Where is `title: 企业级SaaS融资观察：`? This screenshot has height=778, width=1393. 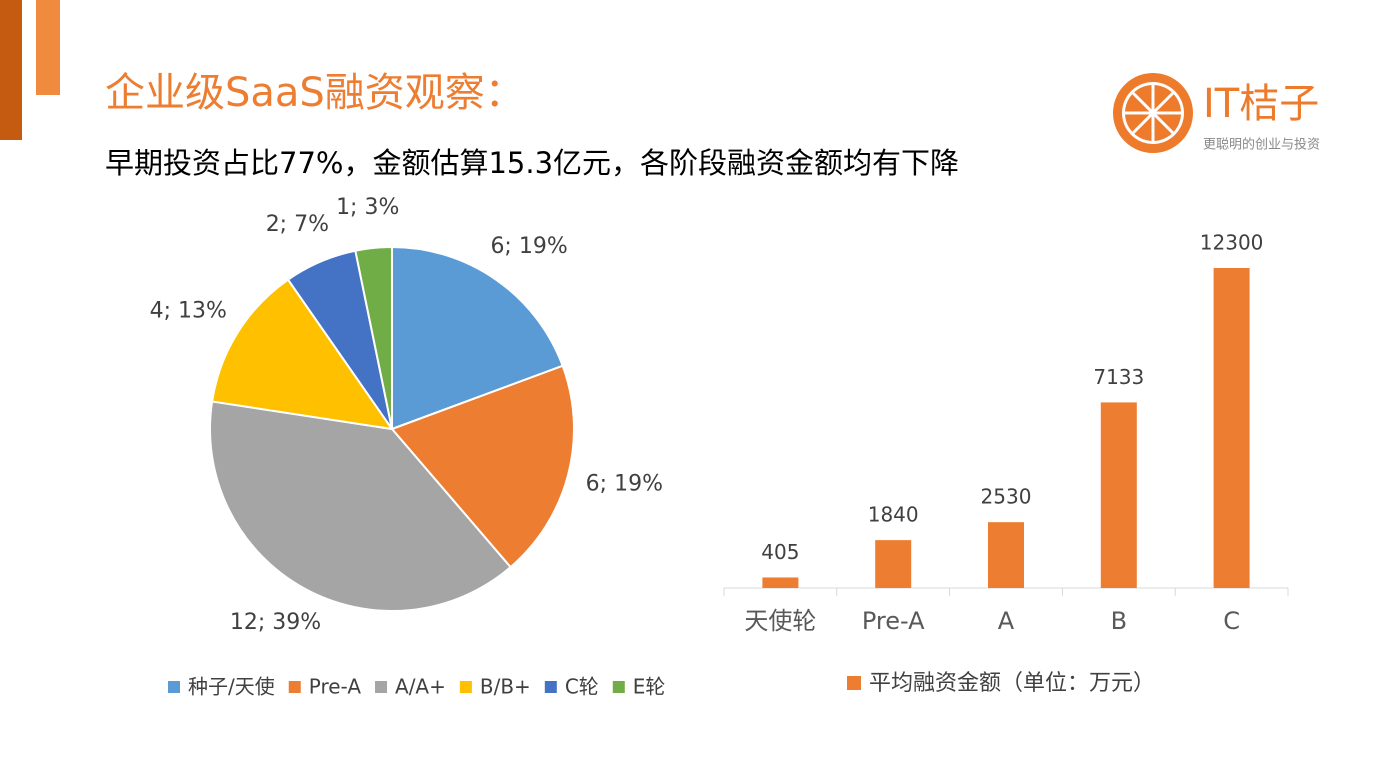
title: 企业级SaaS融资观察： is located at coordinates (315, 93).